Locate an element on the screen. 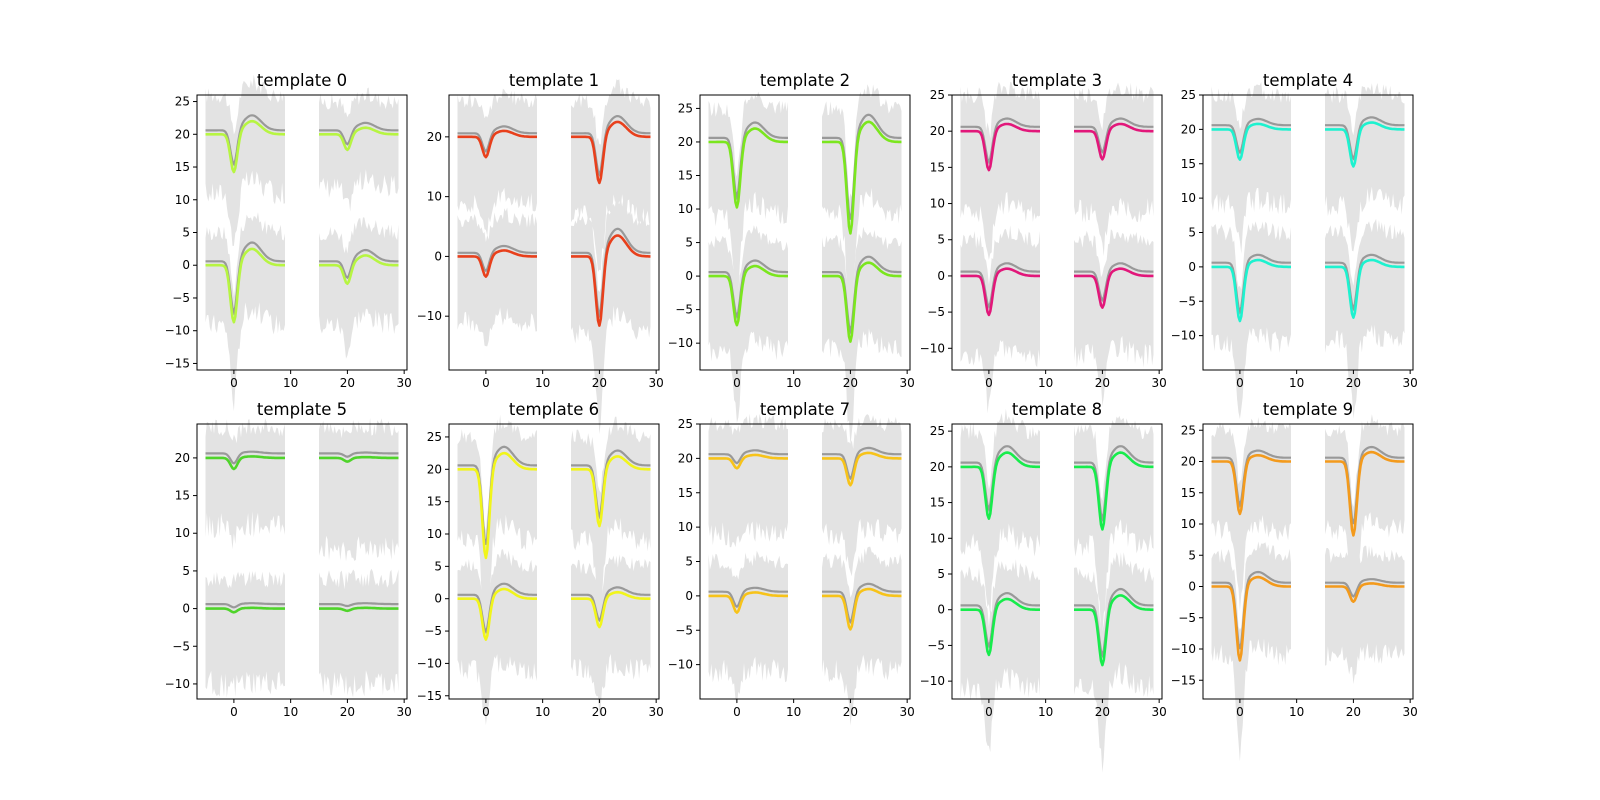 This screenshot has height=800, width=1600. subplot-7: template 7 0 10 20 30 −10 −5 0 5 10 15 20 25 is located at coordinates (791, 563).